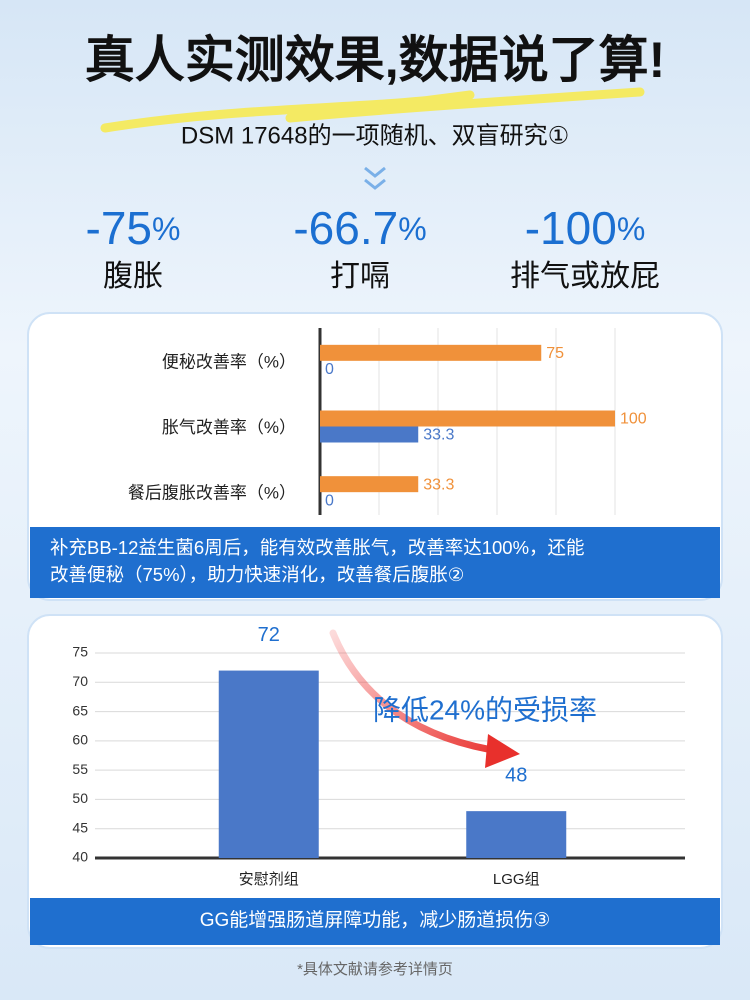 The width and height of the screenshot is (750, 1000). I want to click on annotation: 降低24%的受损率, so click(485, 709).